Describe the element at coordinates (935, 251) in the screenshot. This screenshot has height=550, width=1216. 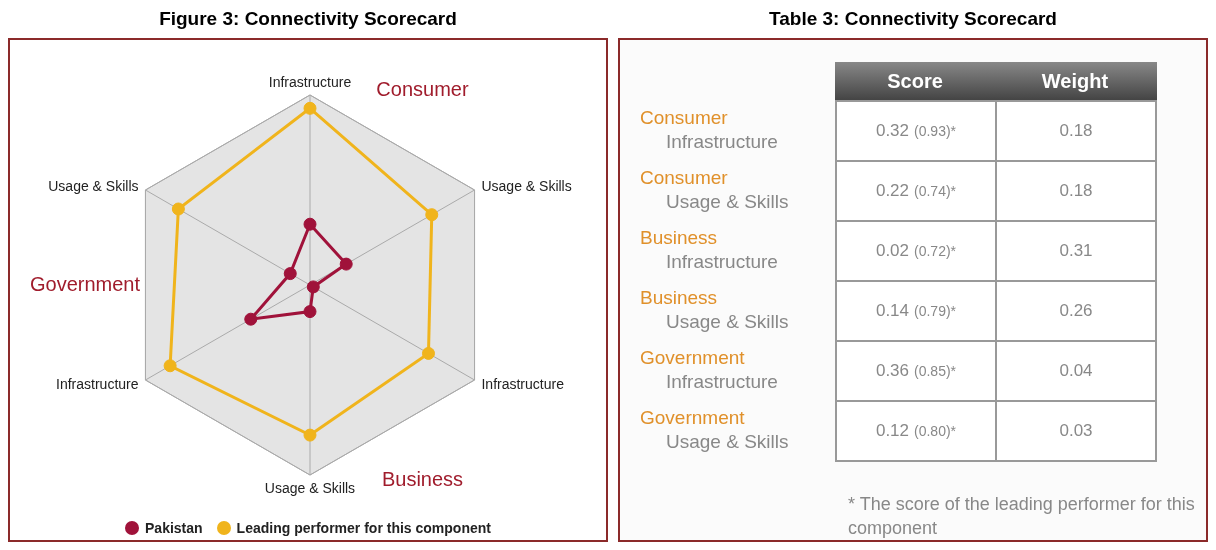
I see `data-label: (0.72)*` at that location.